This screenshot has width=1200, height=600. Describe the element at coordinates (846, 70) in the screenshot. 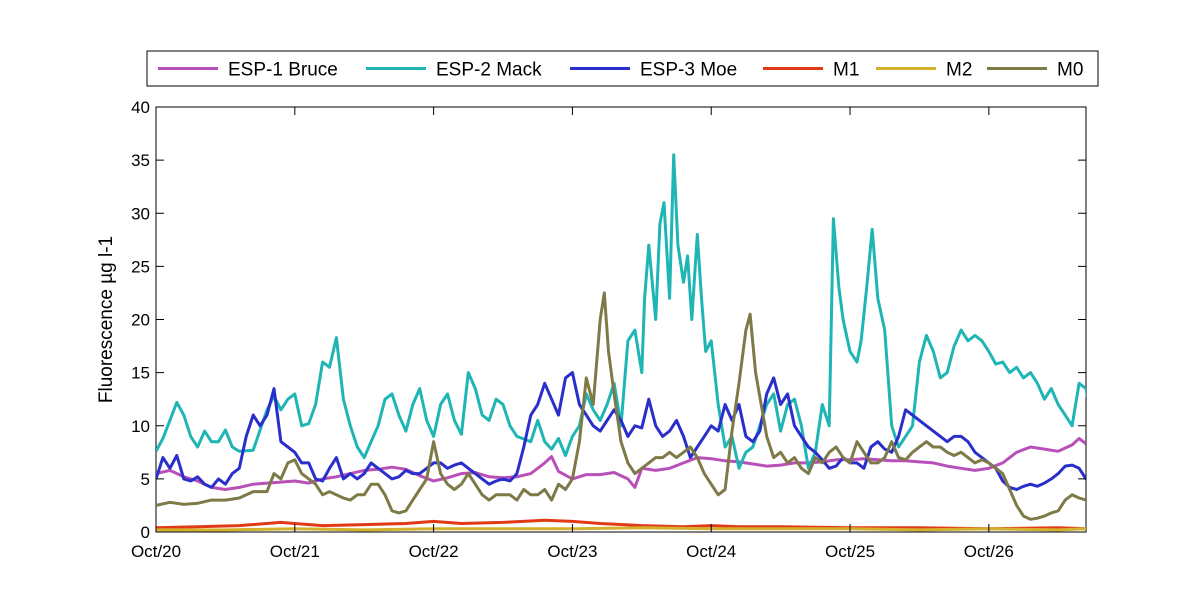

I see `legend-label: M1` at that location.